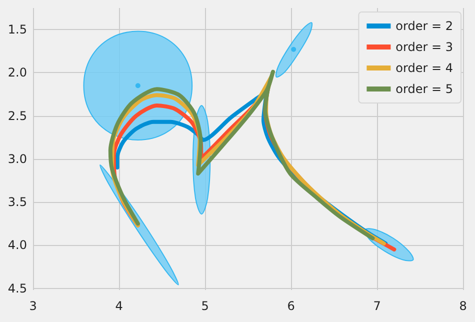  I want to click on y-tick-label: 4.0, so click(17, 245).